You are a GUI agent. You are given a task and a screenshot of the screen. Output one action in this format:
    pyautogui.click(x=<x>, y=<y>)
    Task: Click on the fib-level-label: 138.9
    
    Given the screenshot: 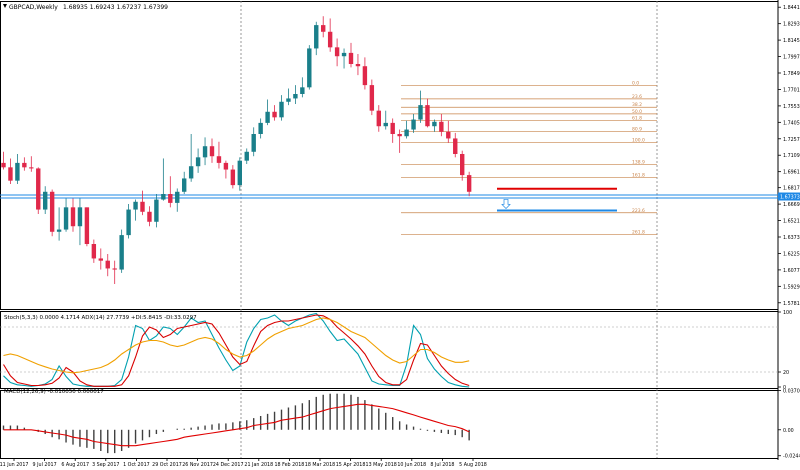 What is the action you would take?
    pyautogui.click(x=638, y=163)
    